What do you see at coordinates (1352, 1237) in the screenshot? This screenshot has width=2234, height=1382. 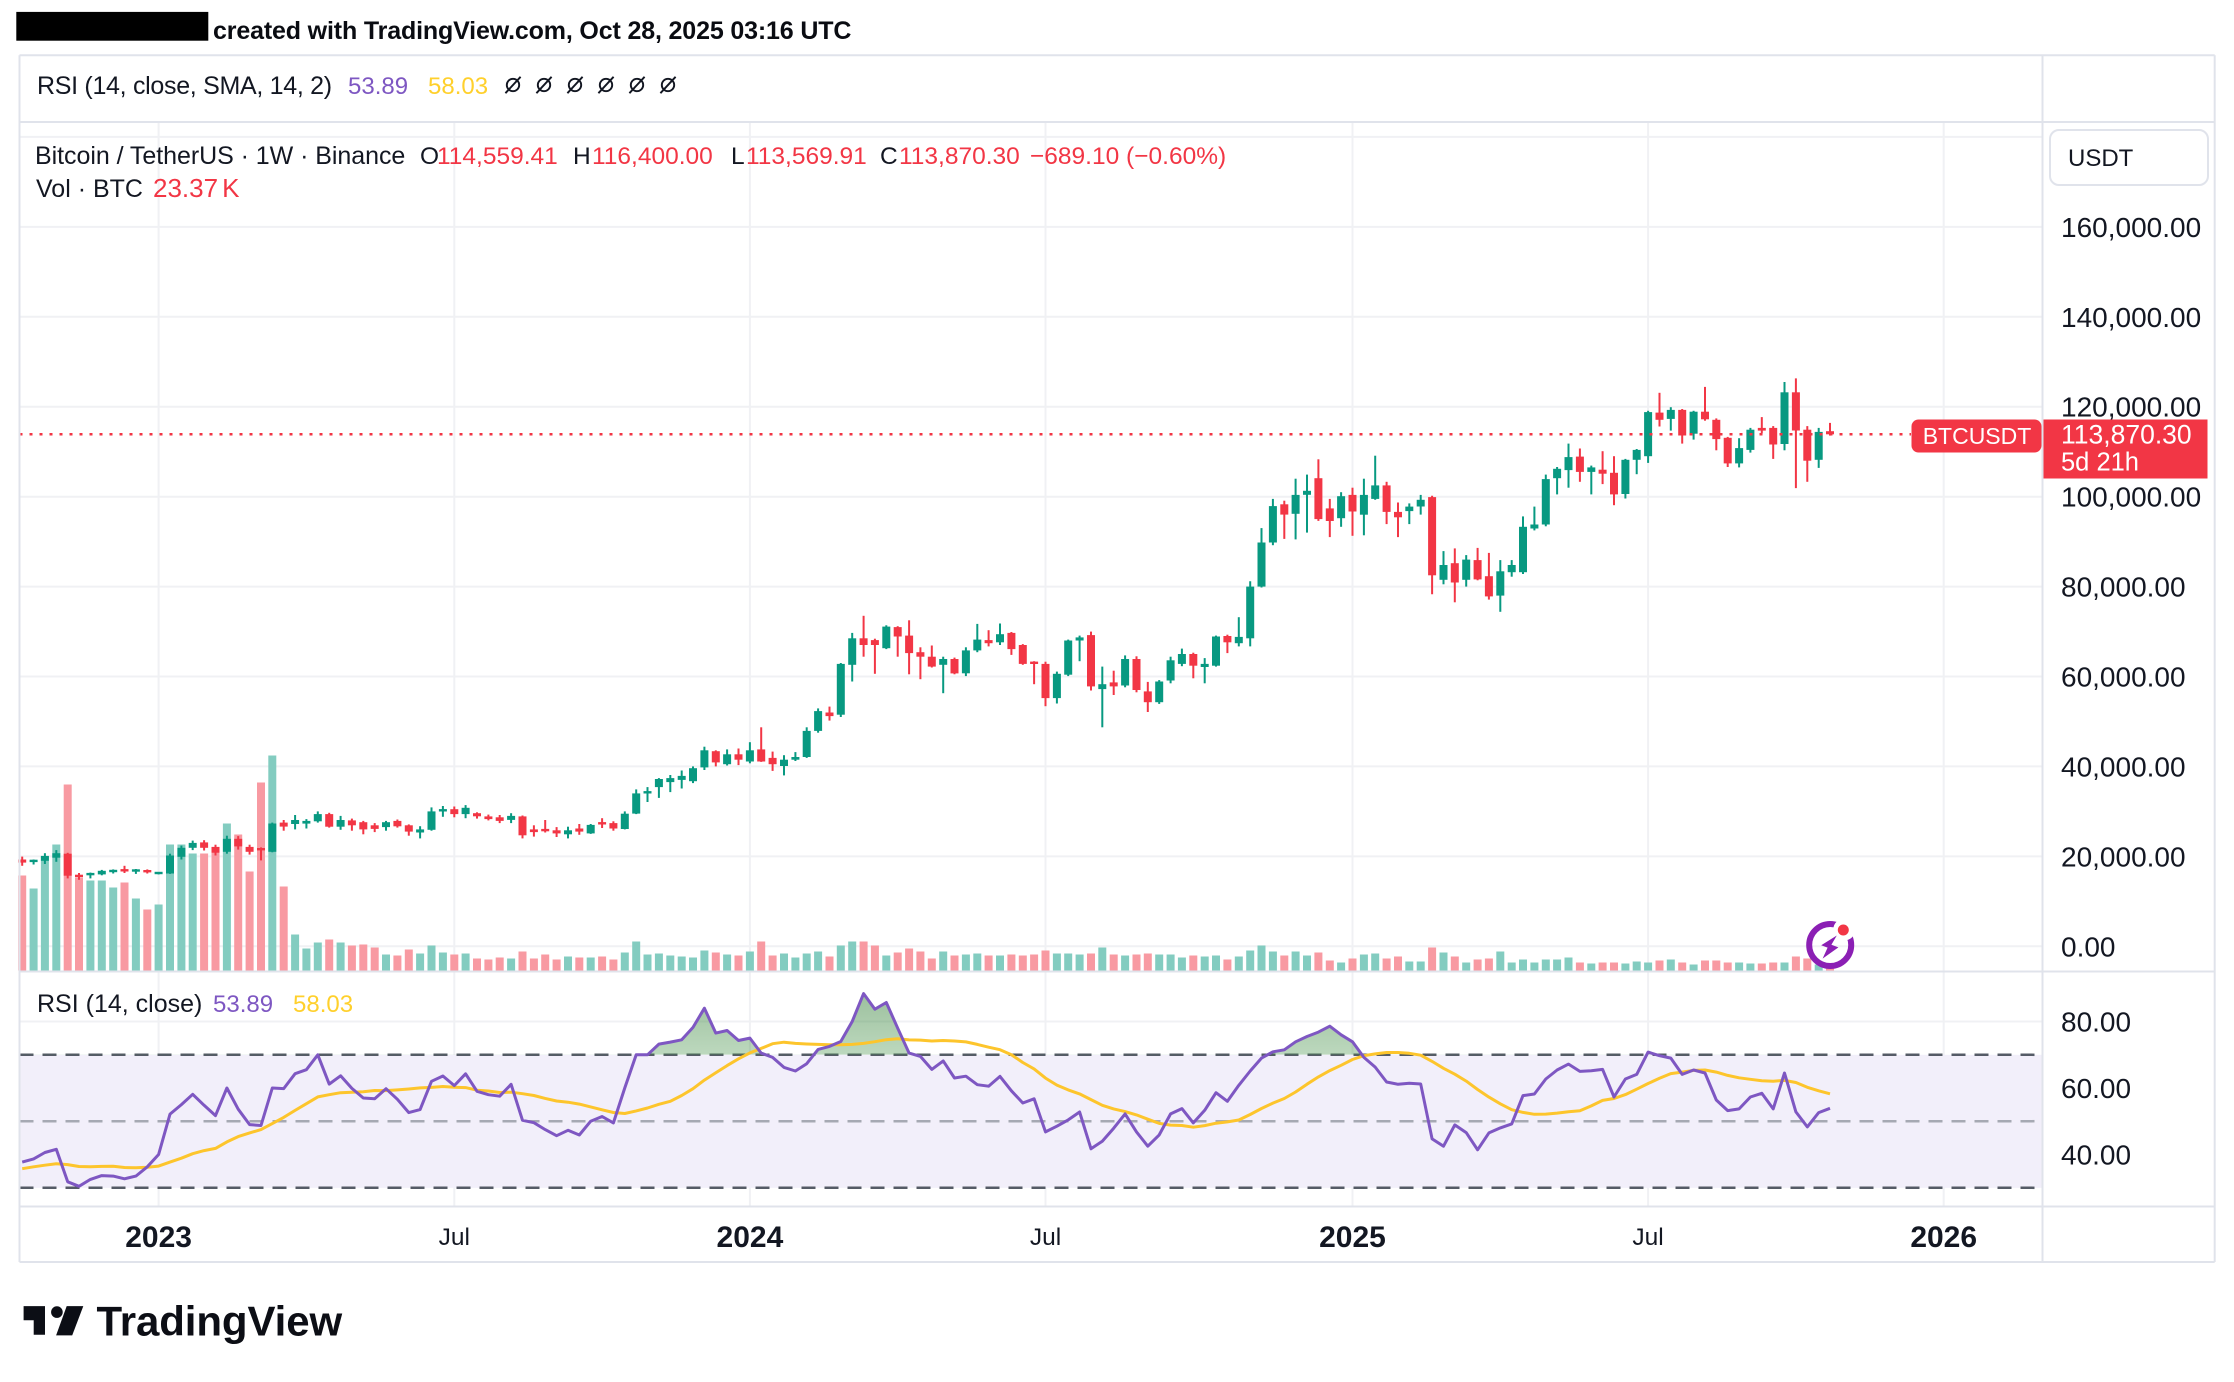 I see `svg-text: 2025` at bounding box center [1352, 1237].